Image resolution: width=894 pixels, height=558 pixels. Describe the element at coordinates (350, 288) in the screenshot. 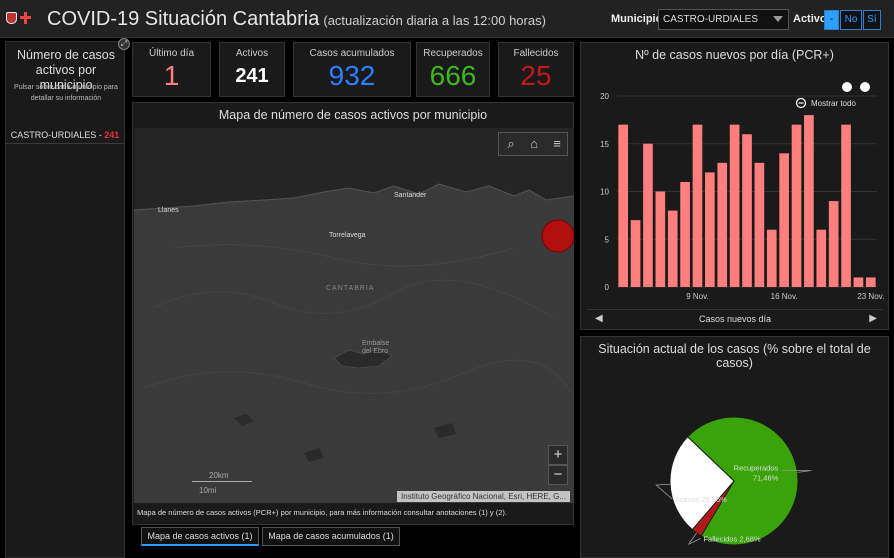

I see `map-label-cantabria: CANTABRIA` at that location.